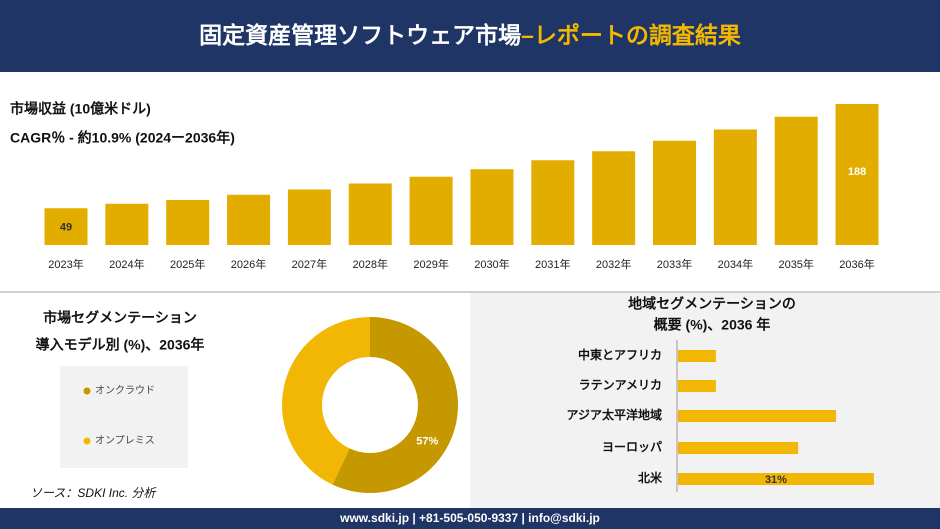 Image resolution: width=940 pixels, height=529 pixels. I want to click on data-label: 49, so click(66, 228).